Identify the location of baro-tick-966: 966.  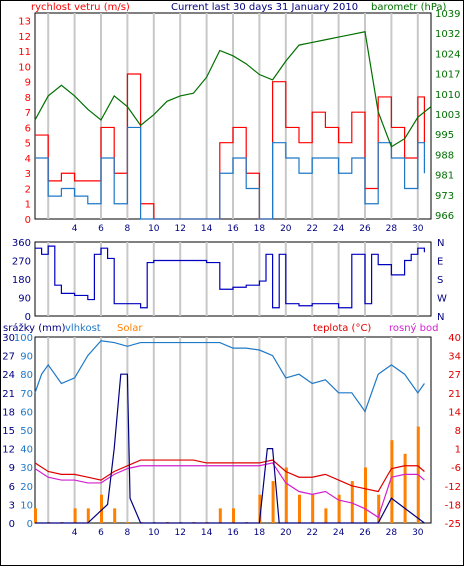
(444, 216).